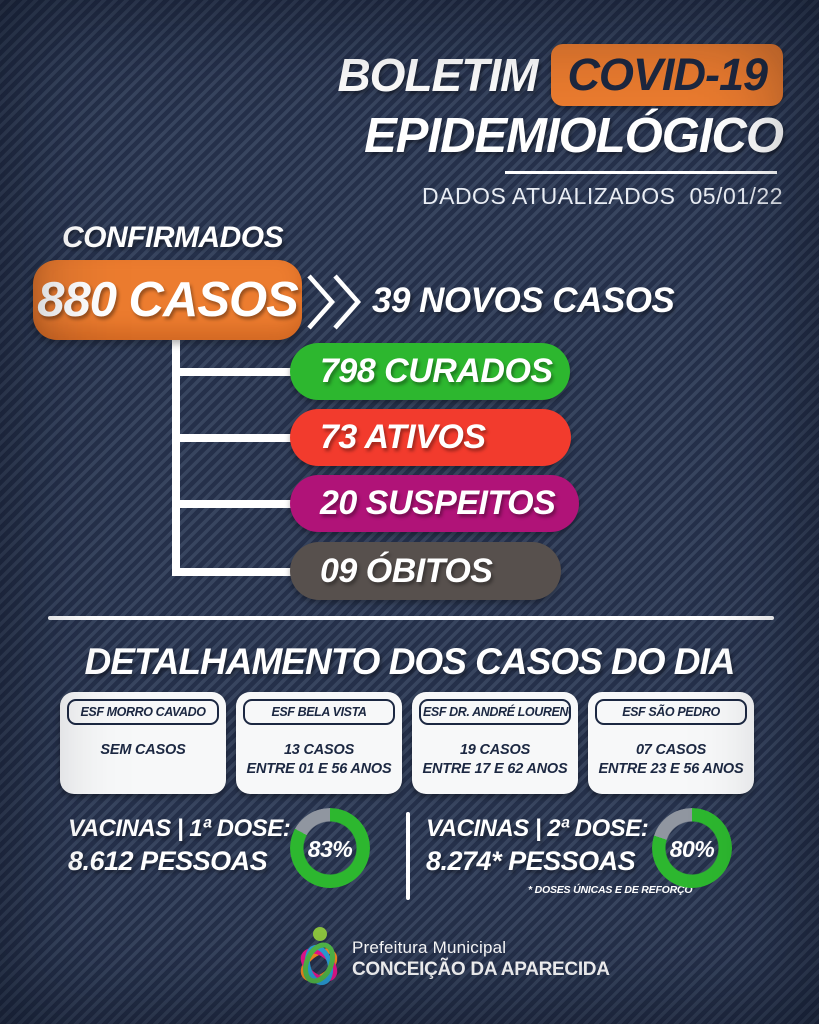 Image resolution: width=819 pixels, height=1024 pixels. I want to click on esf-card-line2: ENTRE 17 E 62 ANOS, so click(495, 768).